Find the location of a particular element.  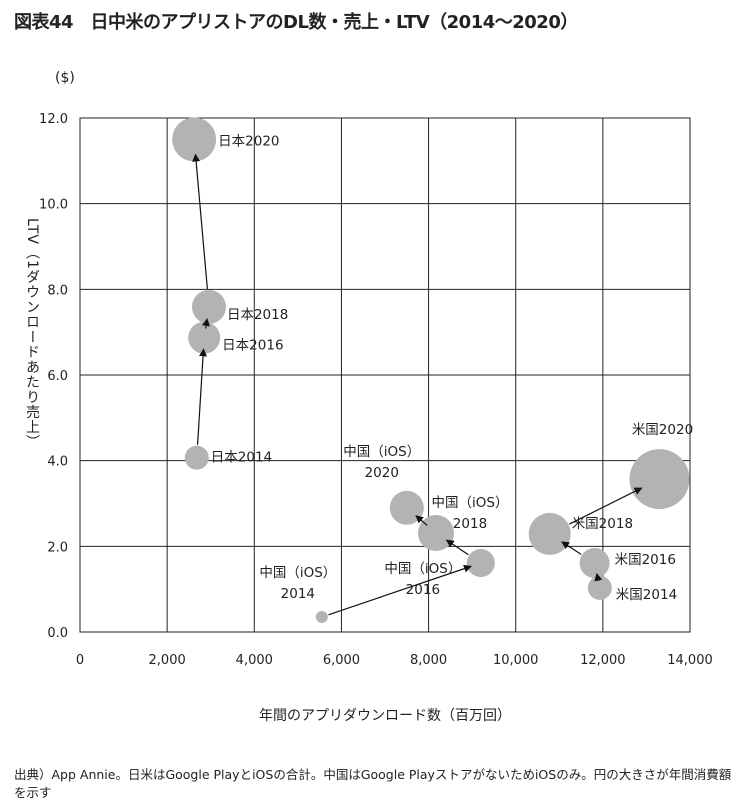

y-tick-label: 4.0 is located at coordinates (57, 462).